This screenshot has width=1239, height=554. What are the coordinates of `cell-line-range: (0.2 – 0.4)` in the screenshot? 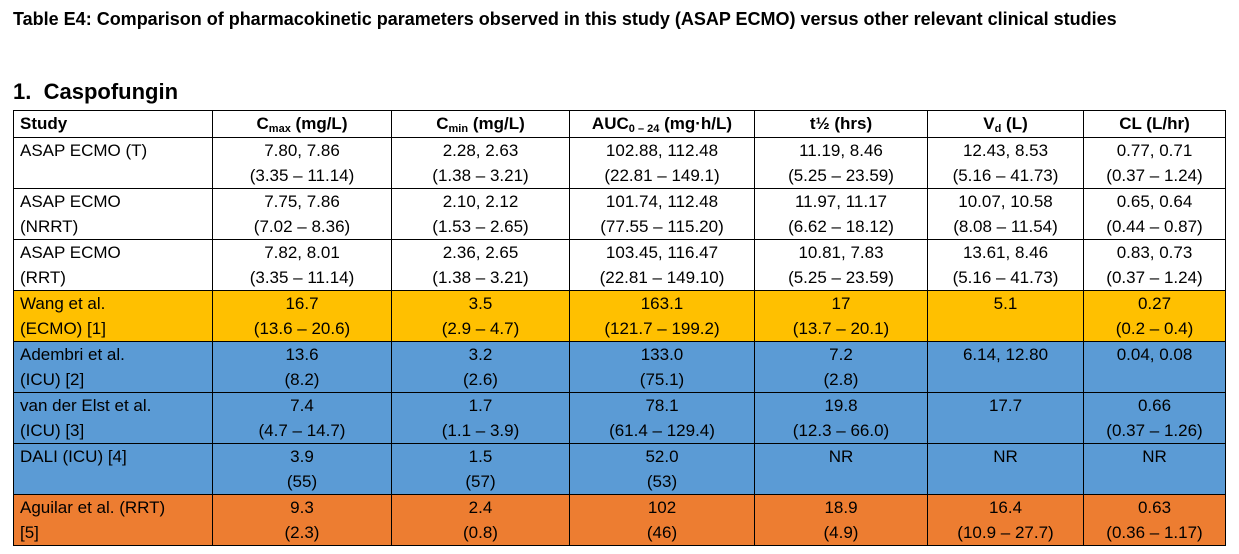 It's located at (1154, 328).